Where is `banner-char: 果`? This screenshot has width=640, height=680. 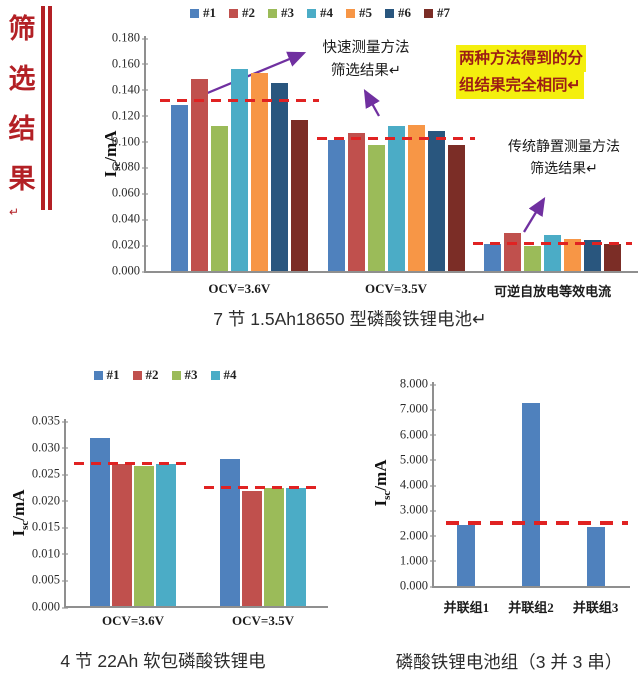 banner-char: 果 is located at coordinates (22, 179).